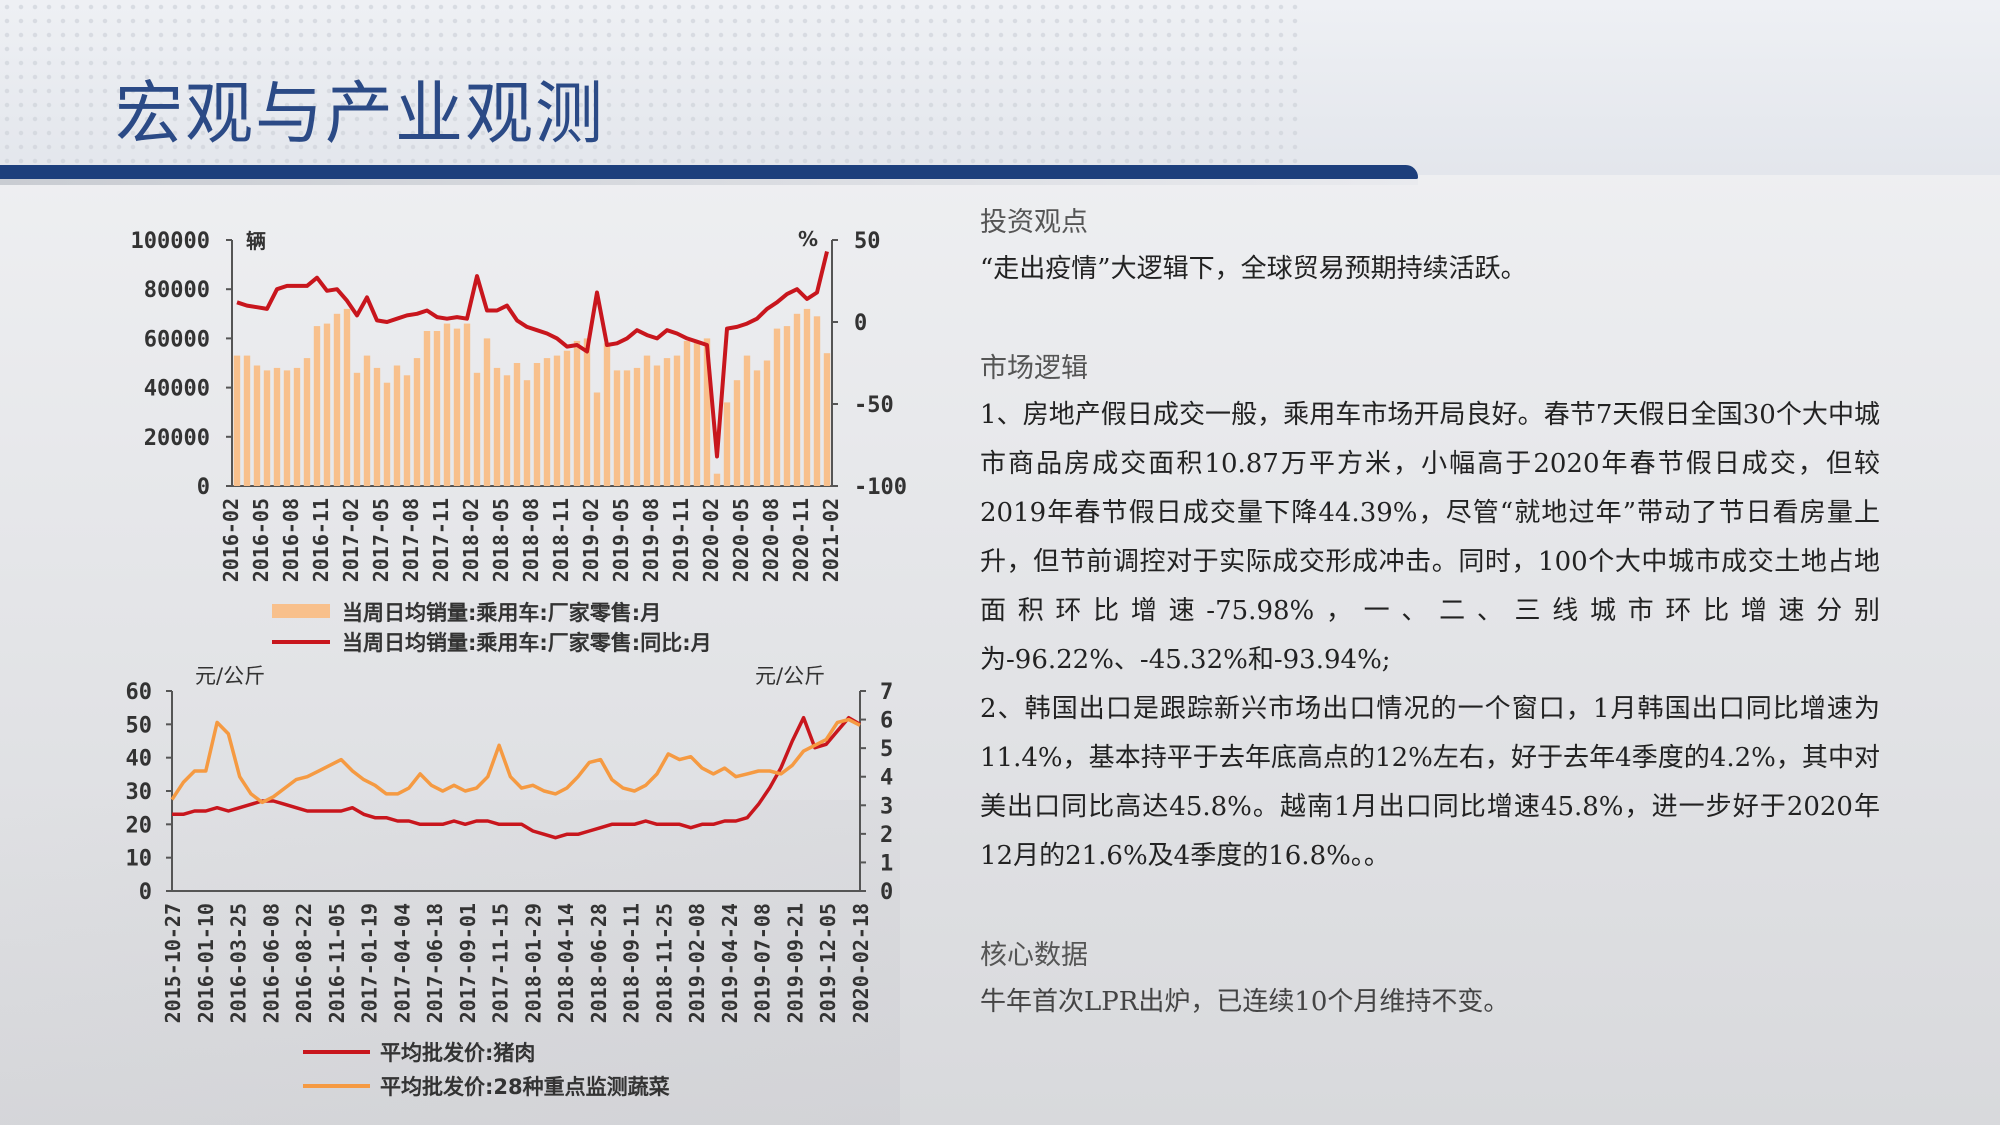 The image size is (2000, 1125). What do you see at coordinates (1430, 247) in the screenshot?
I see `section-0: 投资观点 “走出疫情”大逻辑下，全球贸易预期持续活跃。` at bounding box center [1430, 247].